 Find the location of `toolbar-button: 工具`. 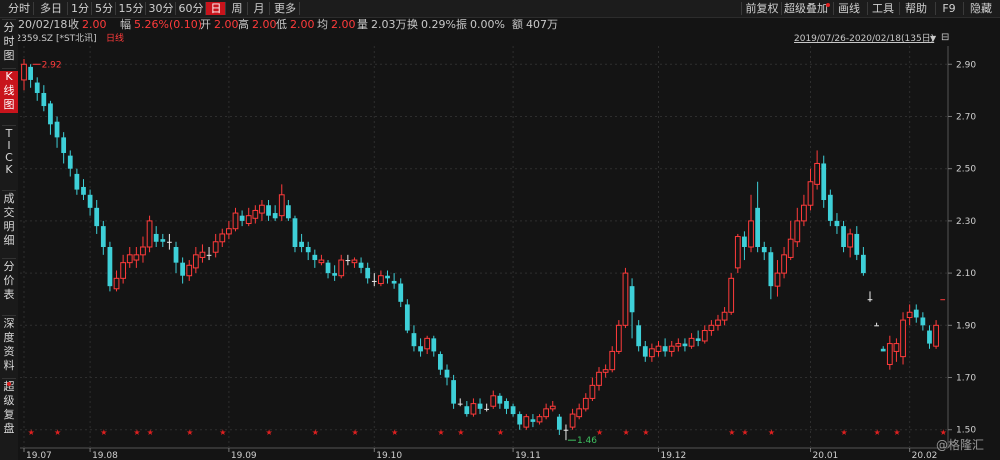

toolbar-button: 工具 is located at coordinates (883, 8).